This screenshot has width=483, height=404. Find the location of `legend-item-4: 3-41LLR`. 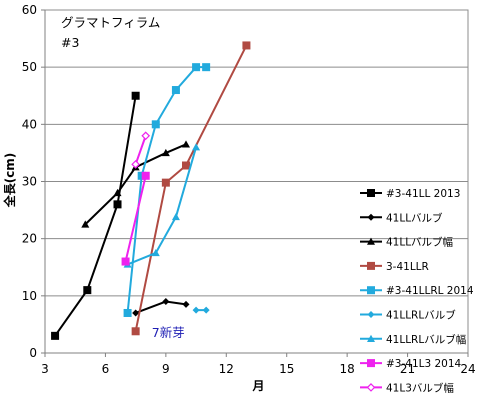

legend-item-4: 3-41LLR is located at coordinates (394, 267).